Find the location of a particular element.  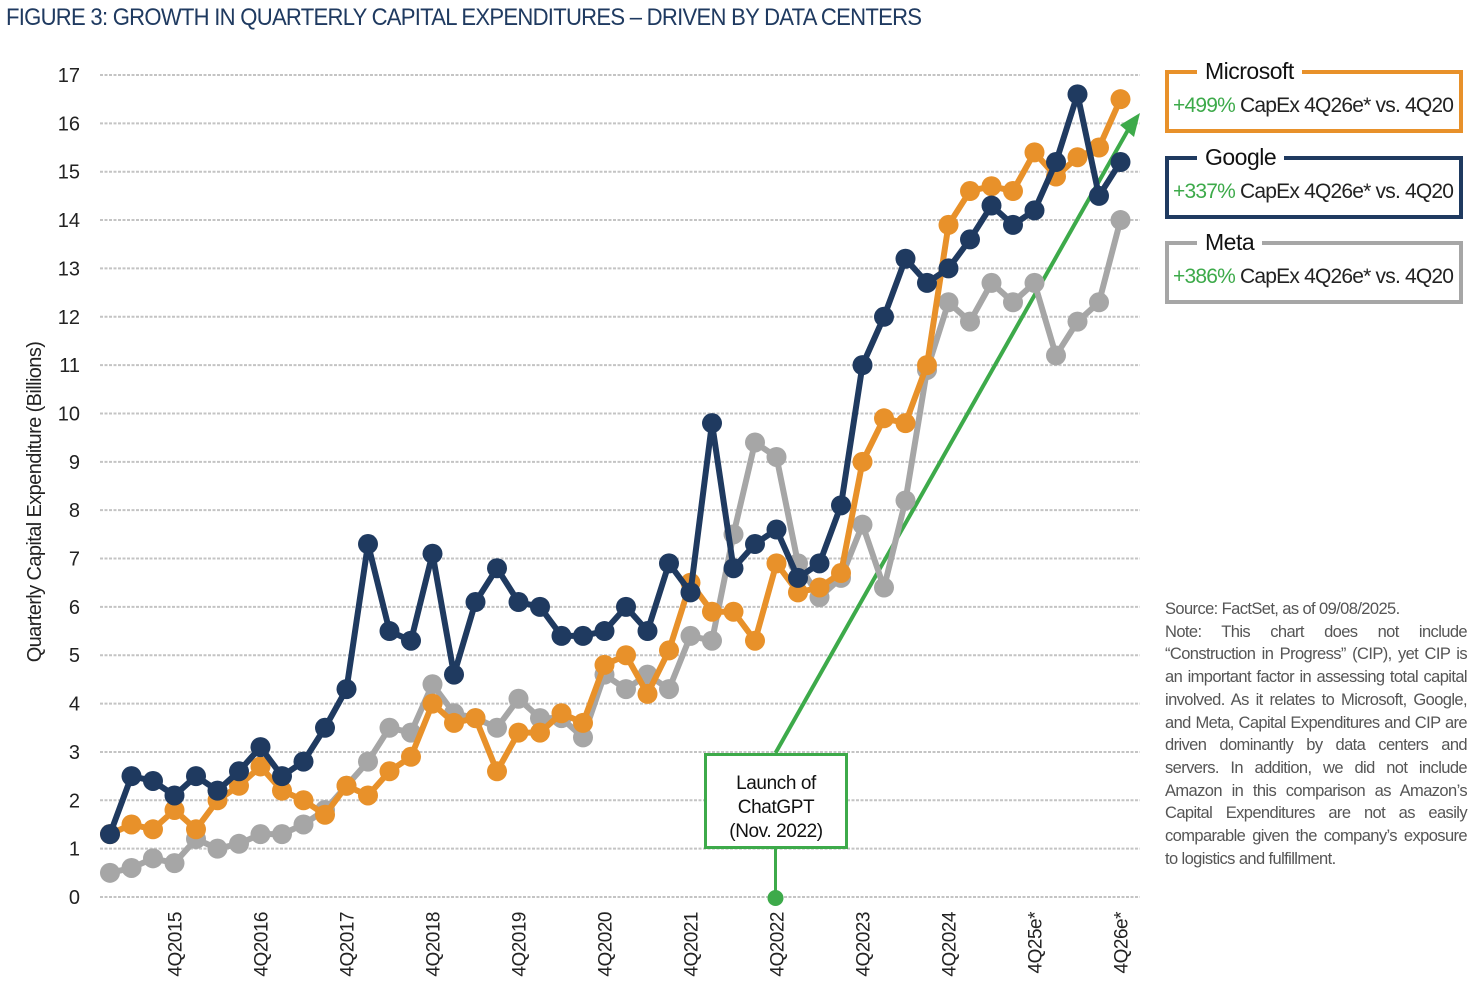

legend-growth: +337% CapEx 4Q26e* vs. 4Q20 is located at coordinates (1313, 192).